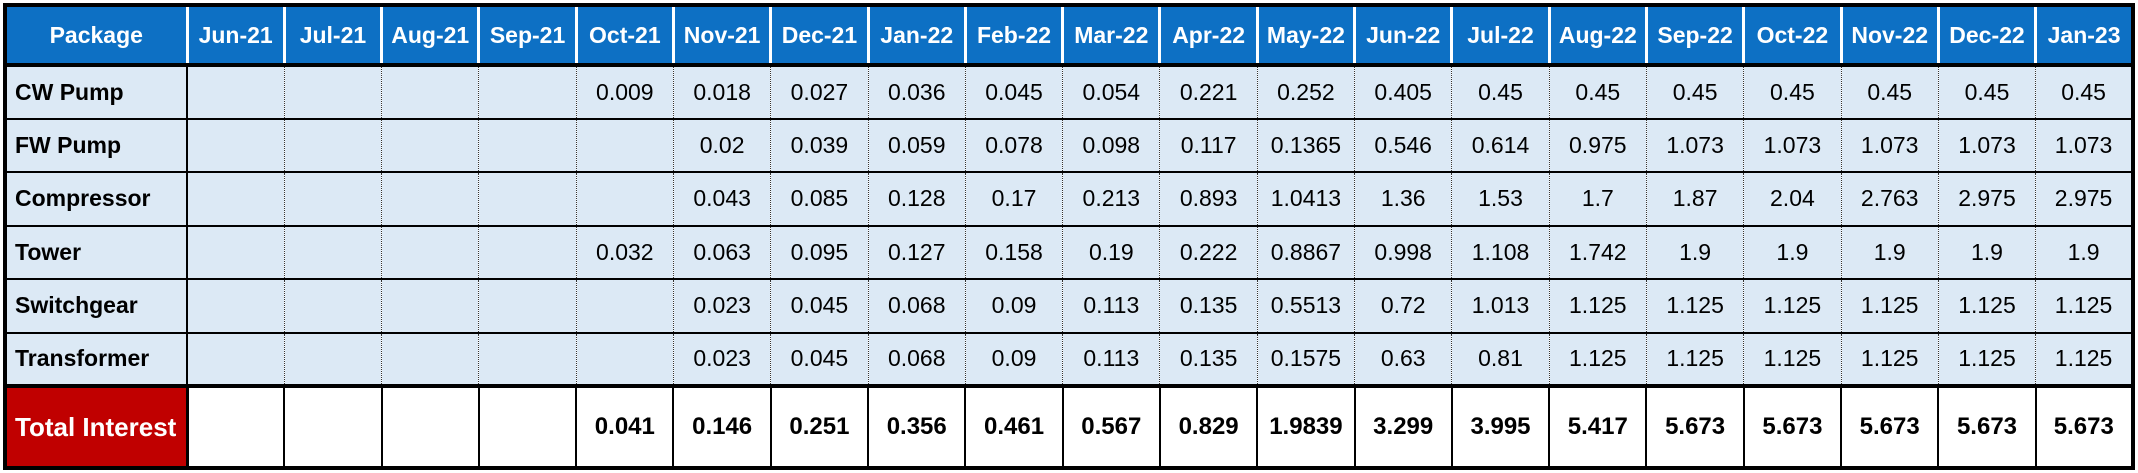 Image resolution: width=2138 pixels, height=473 pixels. I want to click on row-label: CW Pump, so click(96, 91).